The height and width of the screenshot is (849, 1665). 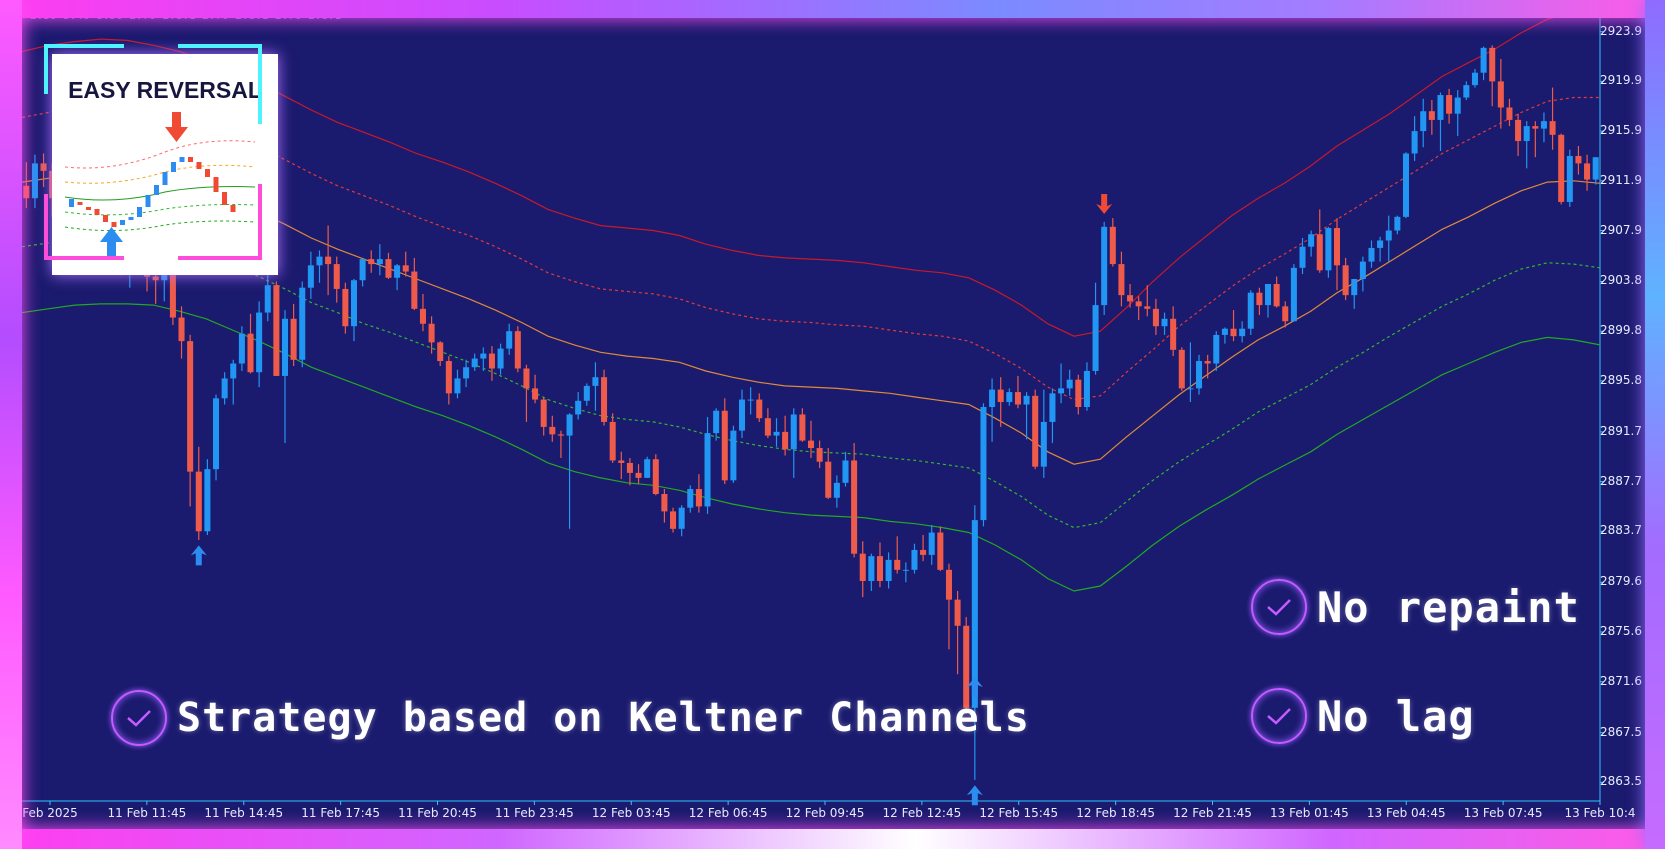 What do you see at coordinates (832, 9) in the screenshot?
I see `neon-frame-top` at bounding box center [832, 9].